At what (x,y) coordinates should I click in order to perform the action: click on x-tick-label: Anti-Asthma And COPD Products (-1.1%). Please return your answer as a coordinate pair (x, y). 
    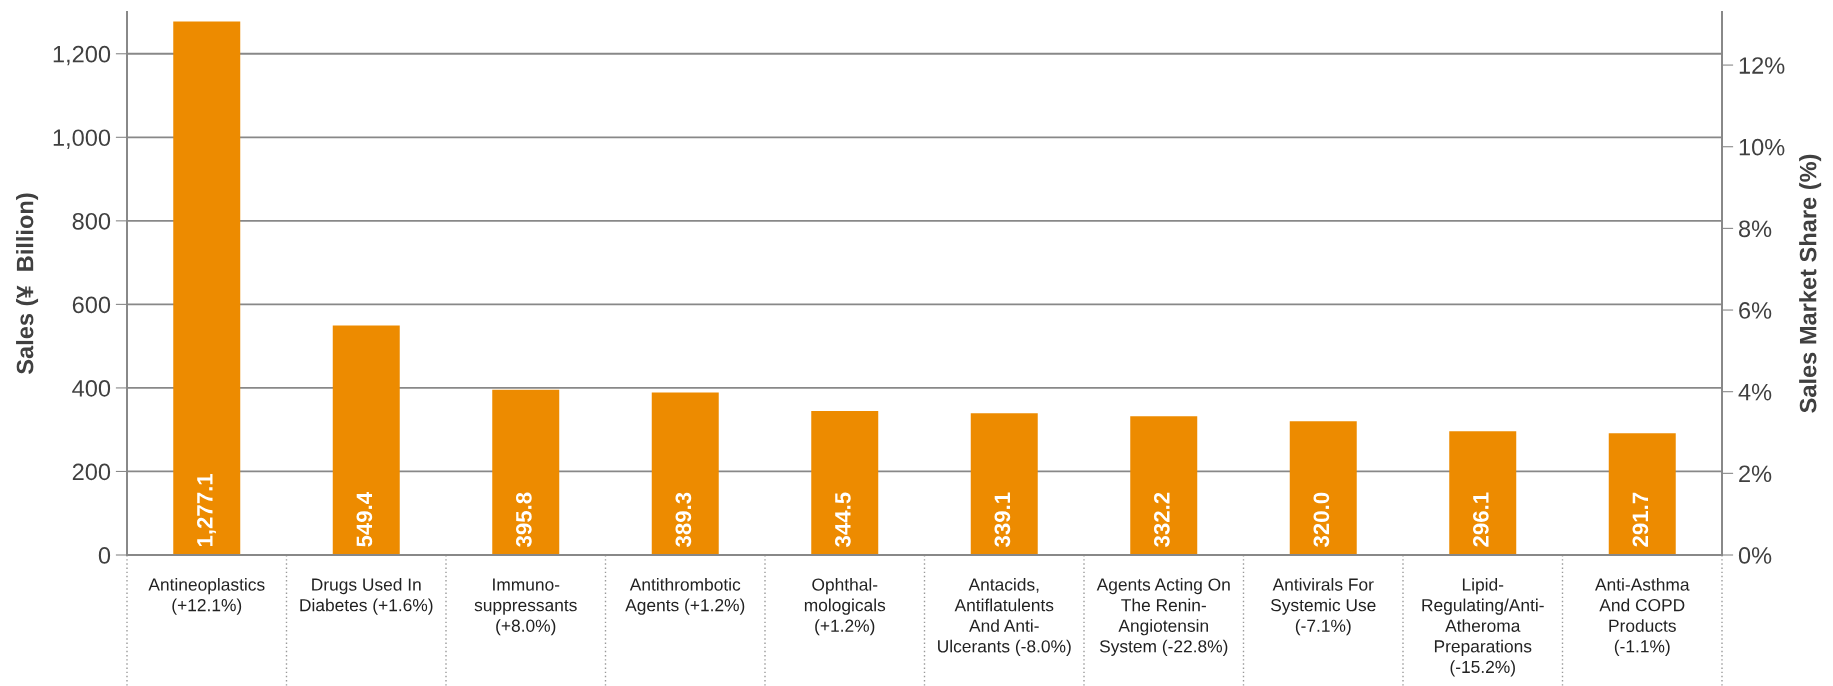
    Looking at the image, I should click on (1642, 616).